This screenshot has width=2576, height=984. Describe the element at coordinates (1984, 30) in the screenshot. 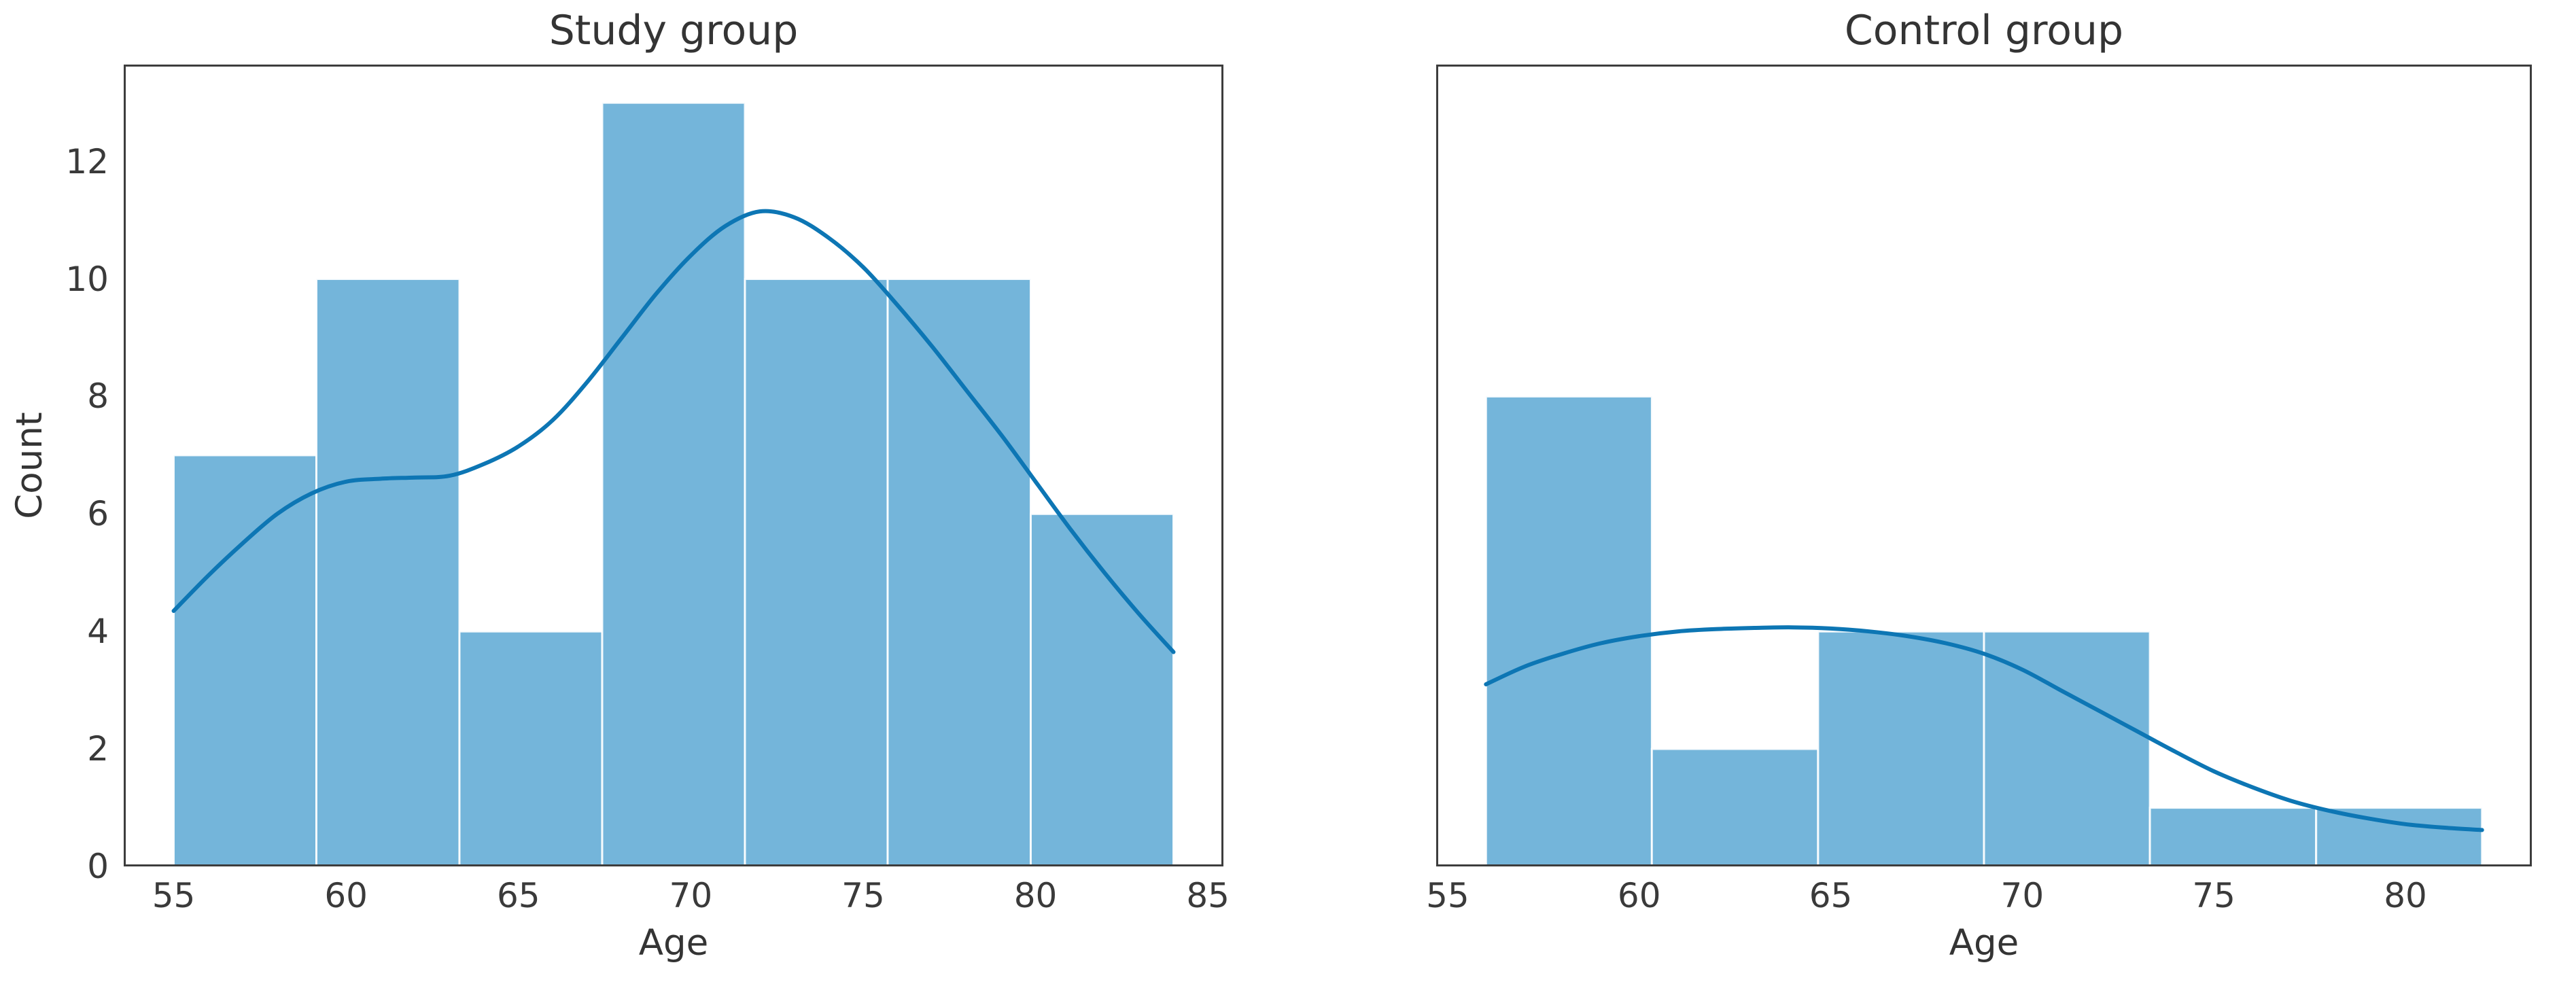

I see `plot-title: Control group` at that location.